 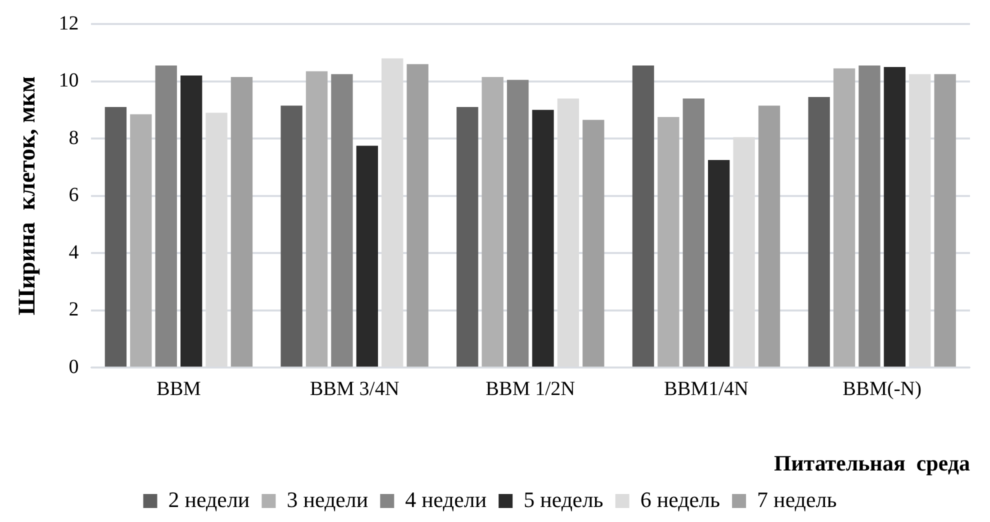 What do you see at coordinates (73, 252) in the screenshot?
I see `y-tick-label: 4` at bounding box center [73, 252].